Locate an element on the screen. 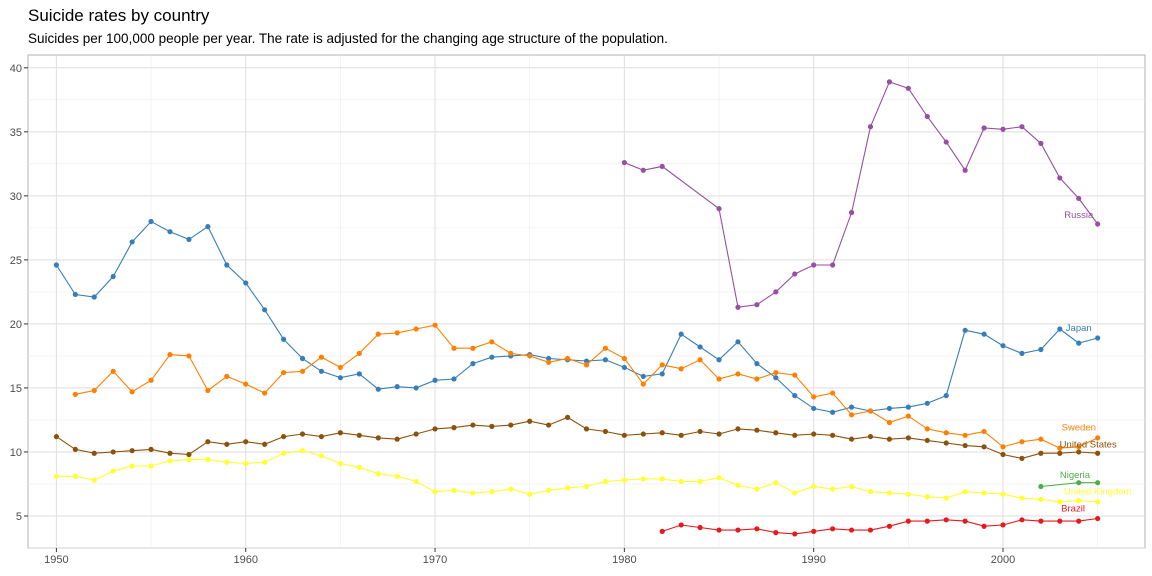 The image size is (1152, 576). series-label-nigeria: Nigeria is located at coordinates (1075, 475).